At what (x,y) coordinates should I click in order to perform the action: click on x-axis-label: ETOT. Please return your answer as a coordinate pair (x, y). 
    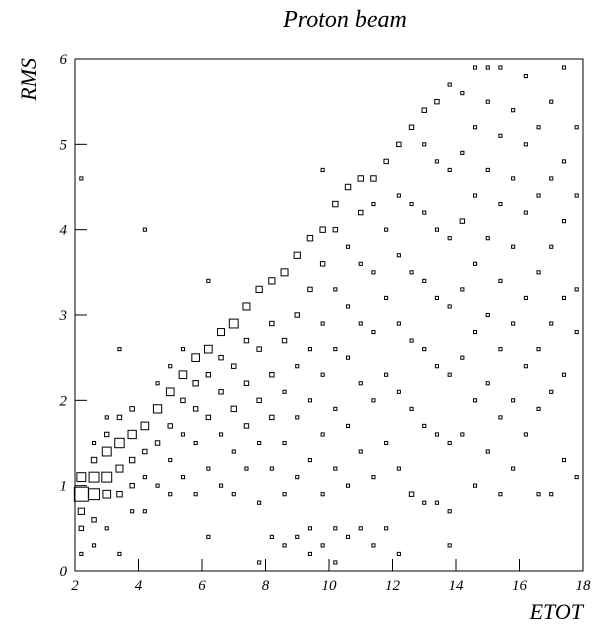
    Looking at the image, I should click on (557, 611).